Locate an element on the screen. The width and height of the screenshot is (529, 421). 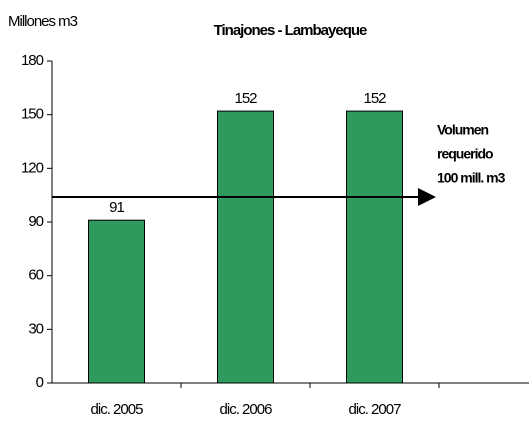
x-tick-label: dic. 2006 is located at coordinates (246, 409).